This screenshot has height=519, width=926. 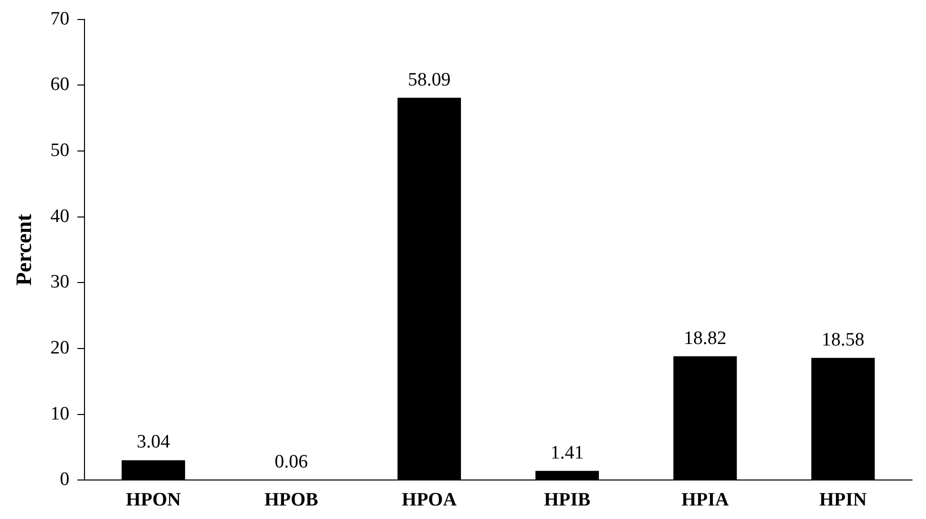 What do you see at coordinates (705, 500) in the screenshot?
I see `x-tick-label: HPIA` at bounding box center [705, 500].